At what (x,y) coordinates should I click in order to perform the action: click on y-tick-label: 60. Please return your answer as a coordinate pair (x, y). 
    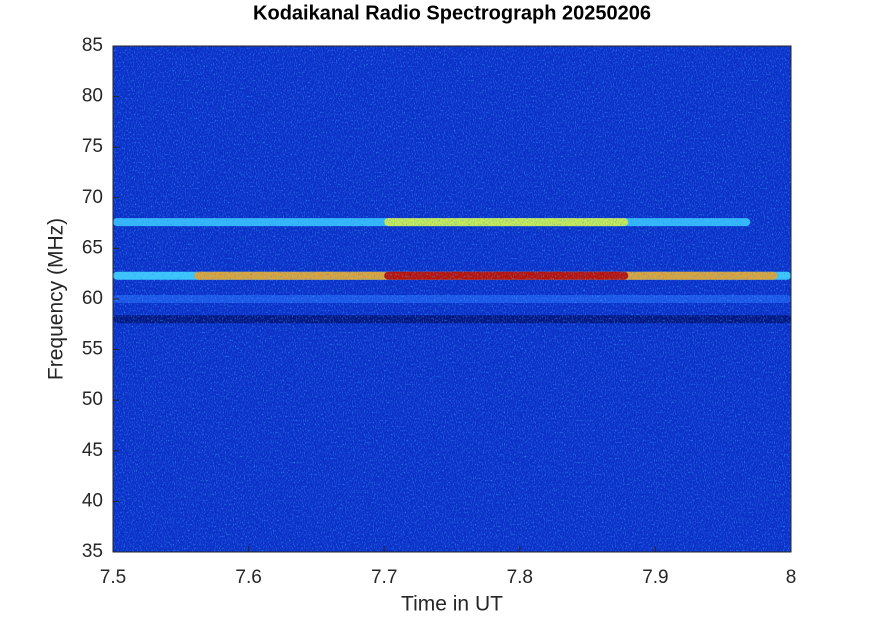
    Looking at the image, I should click on (92, 298).